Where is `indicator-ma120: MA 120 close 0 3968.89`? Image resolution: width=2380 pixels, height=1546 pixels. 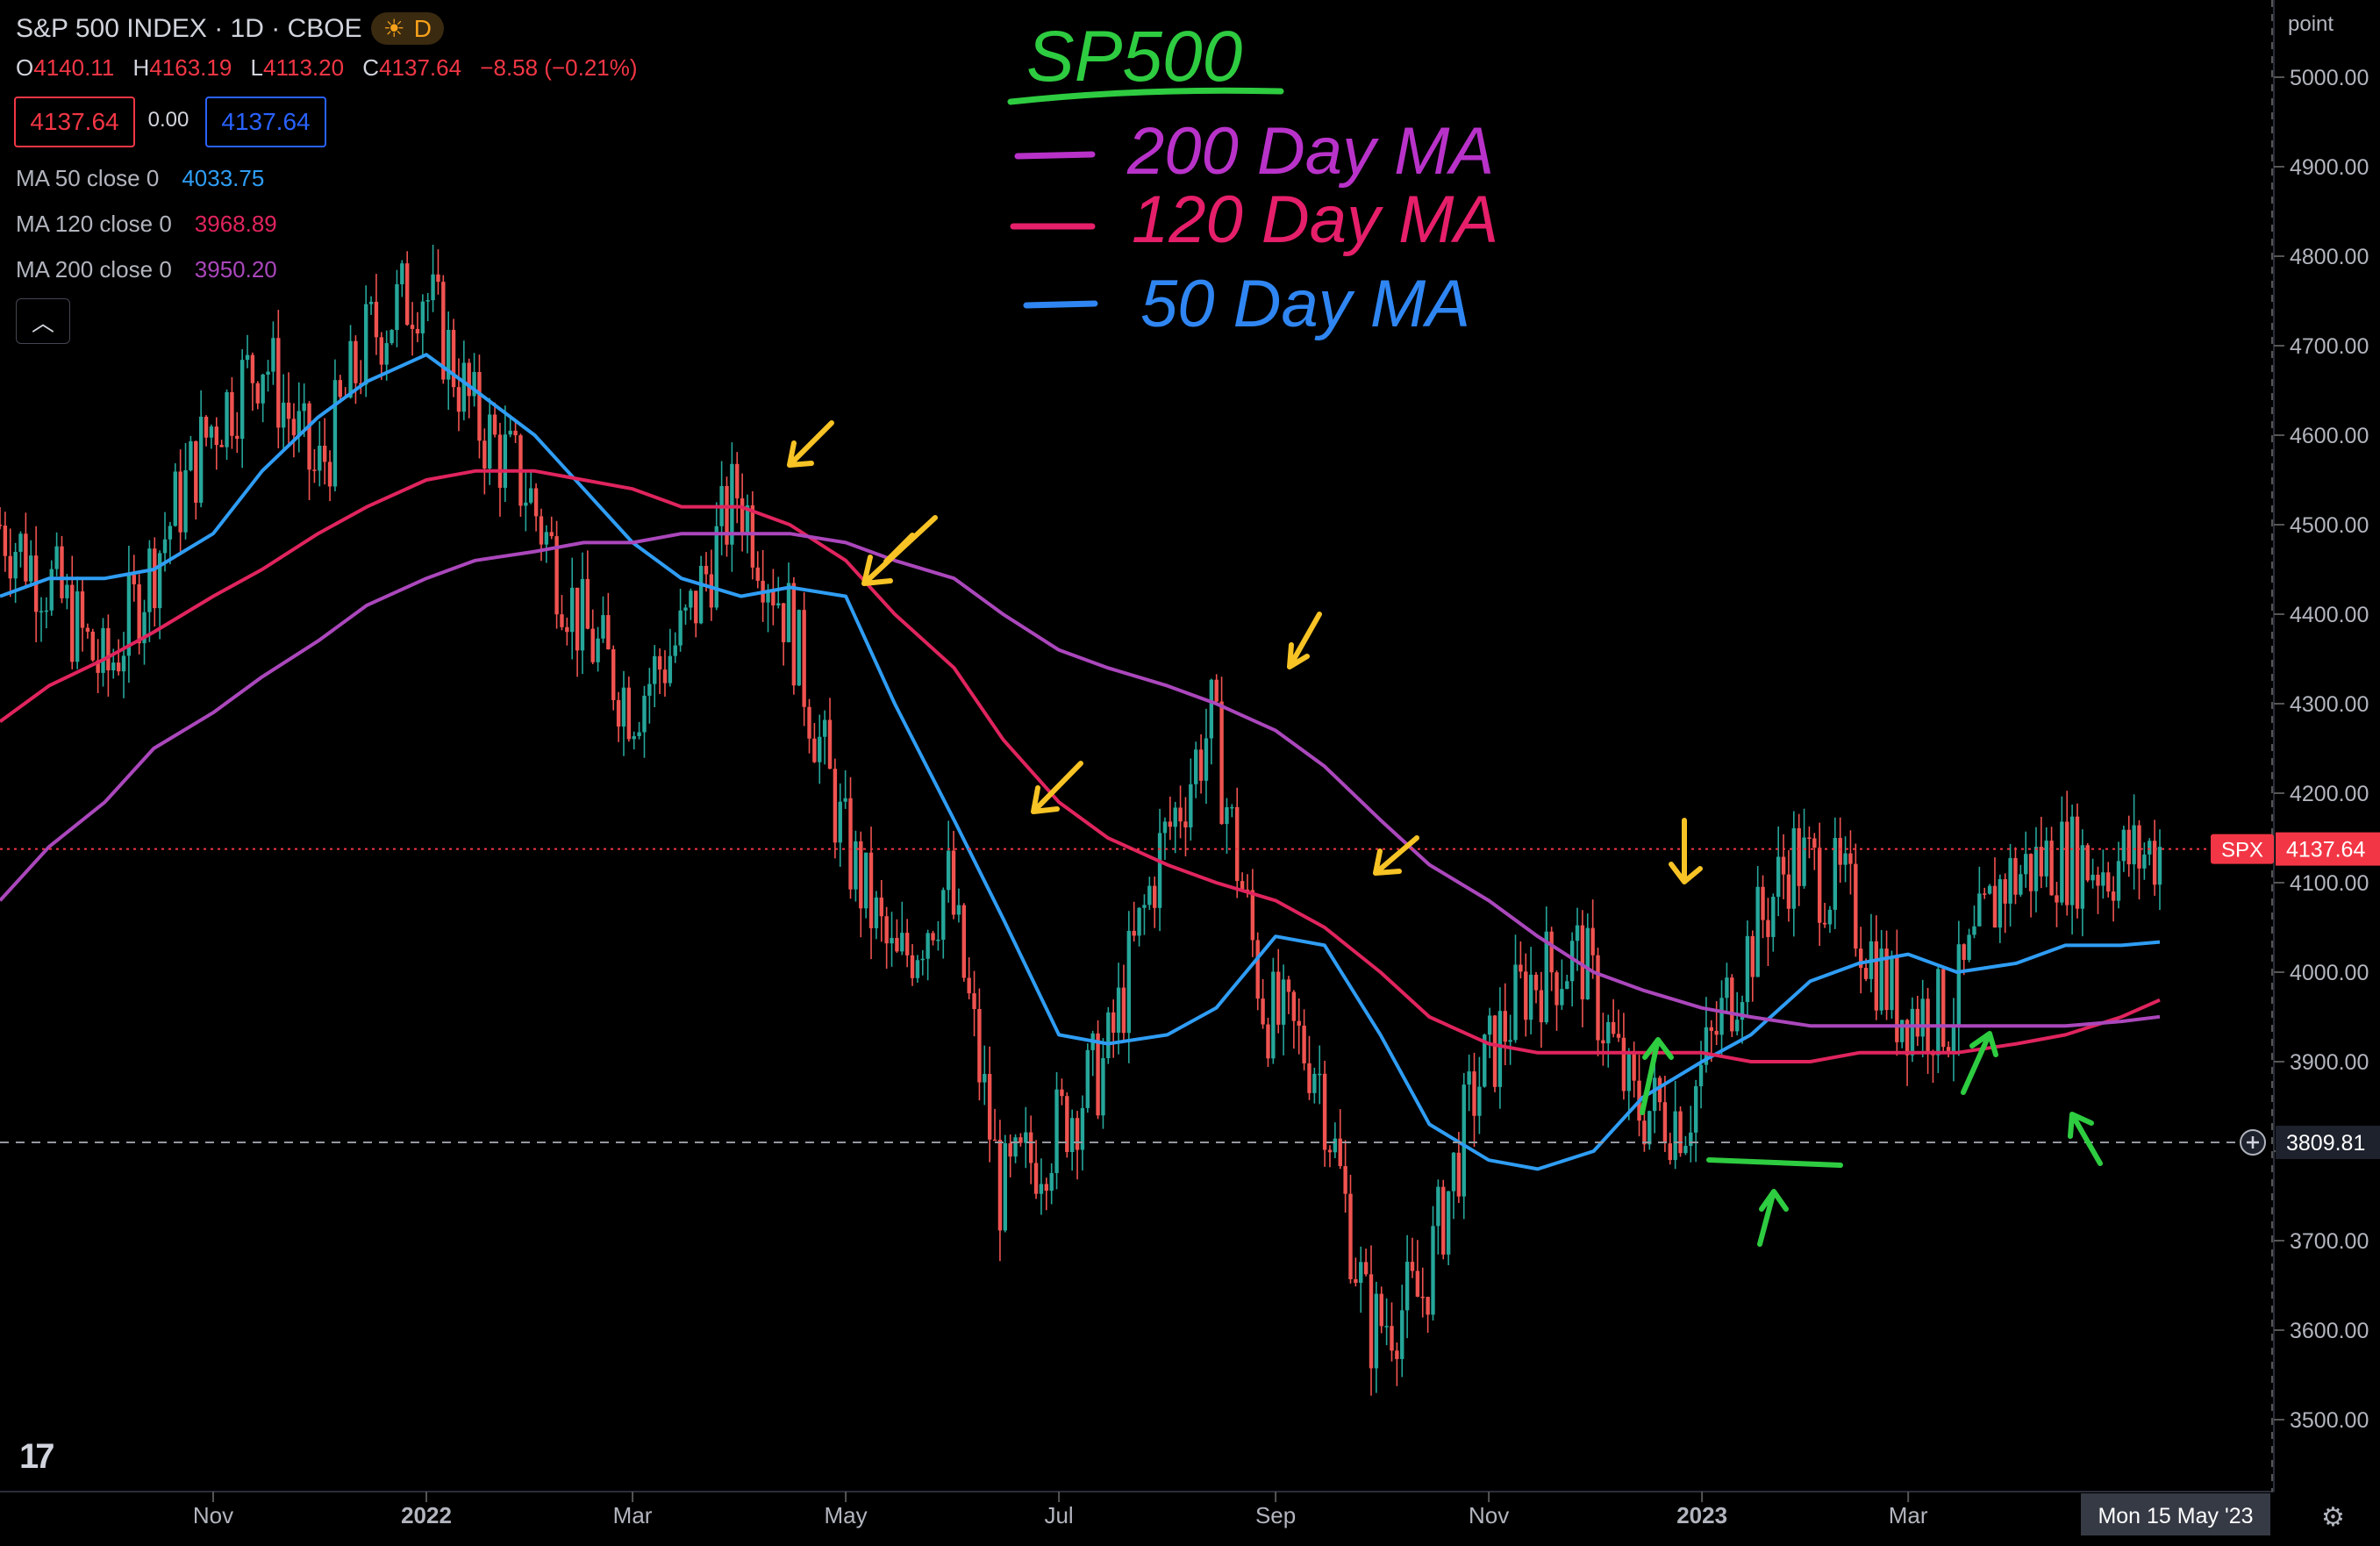
indicator-ma120: MA 120 close 0 3968.89 is located at coordinates (146, 224).